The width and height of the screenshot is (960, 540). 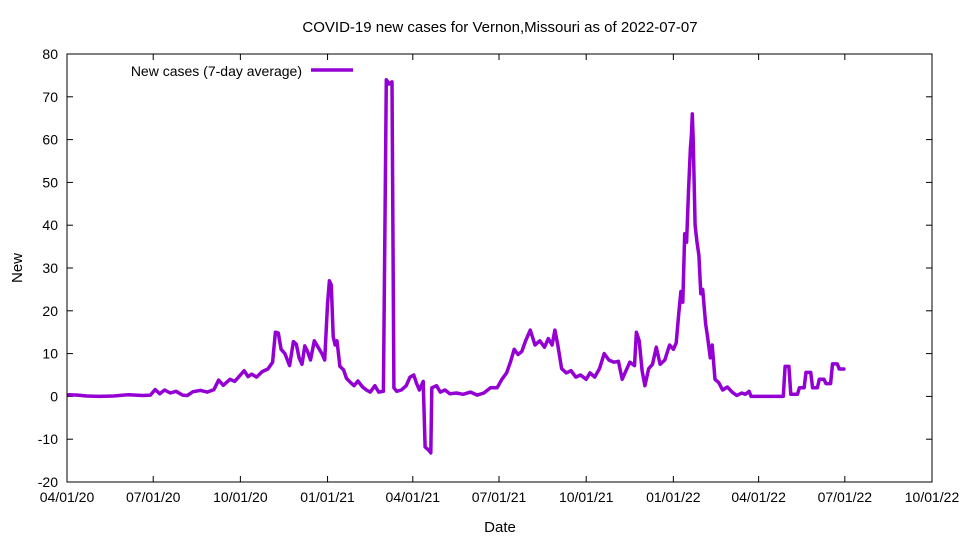 I want to click on x-axis-label: Date, so click(x=500, y=527).